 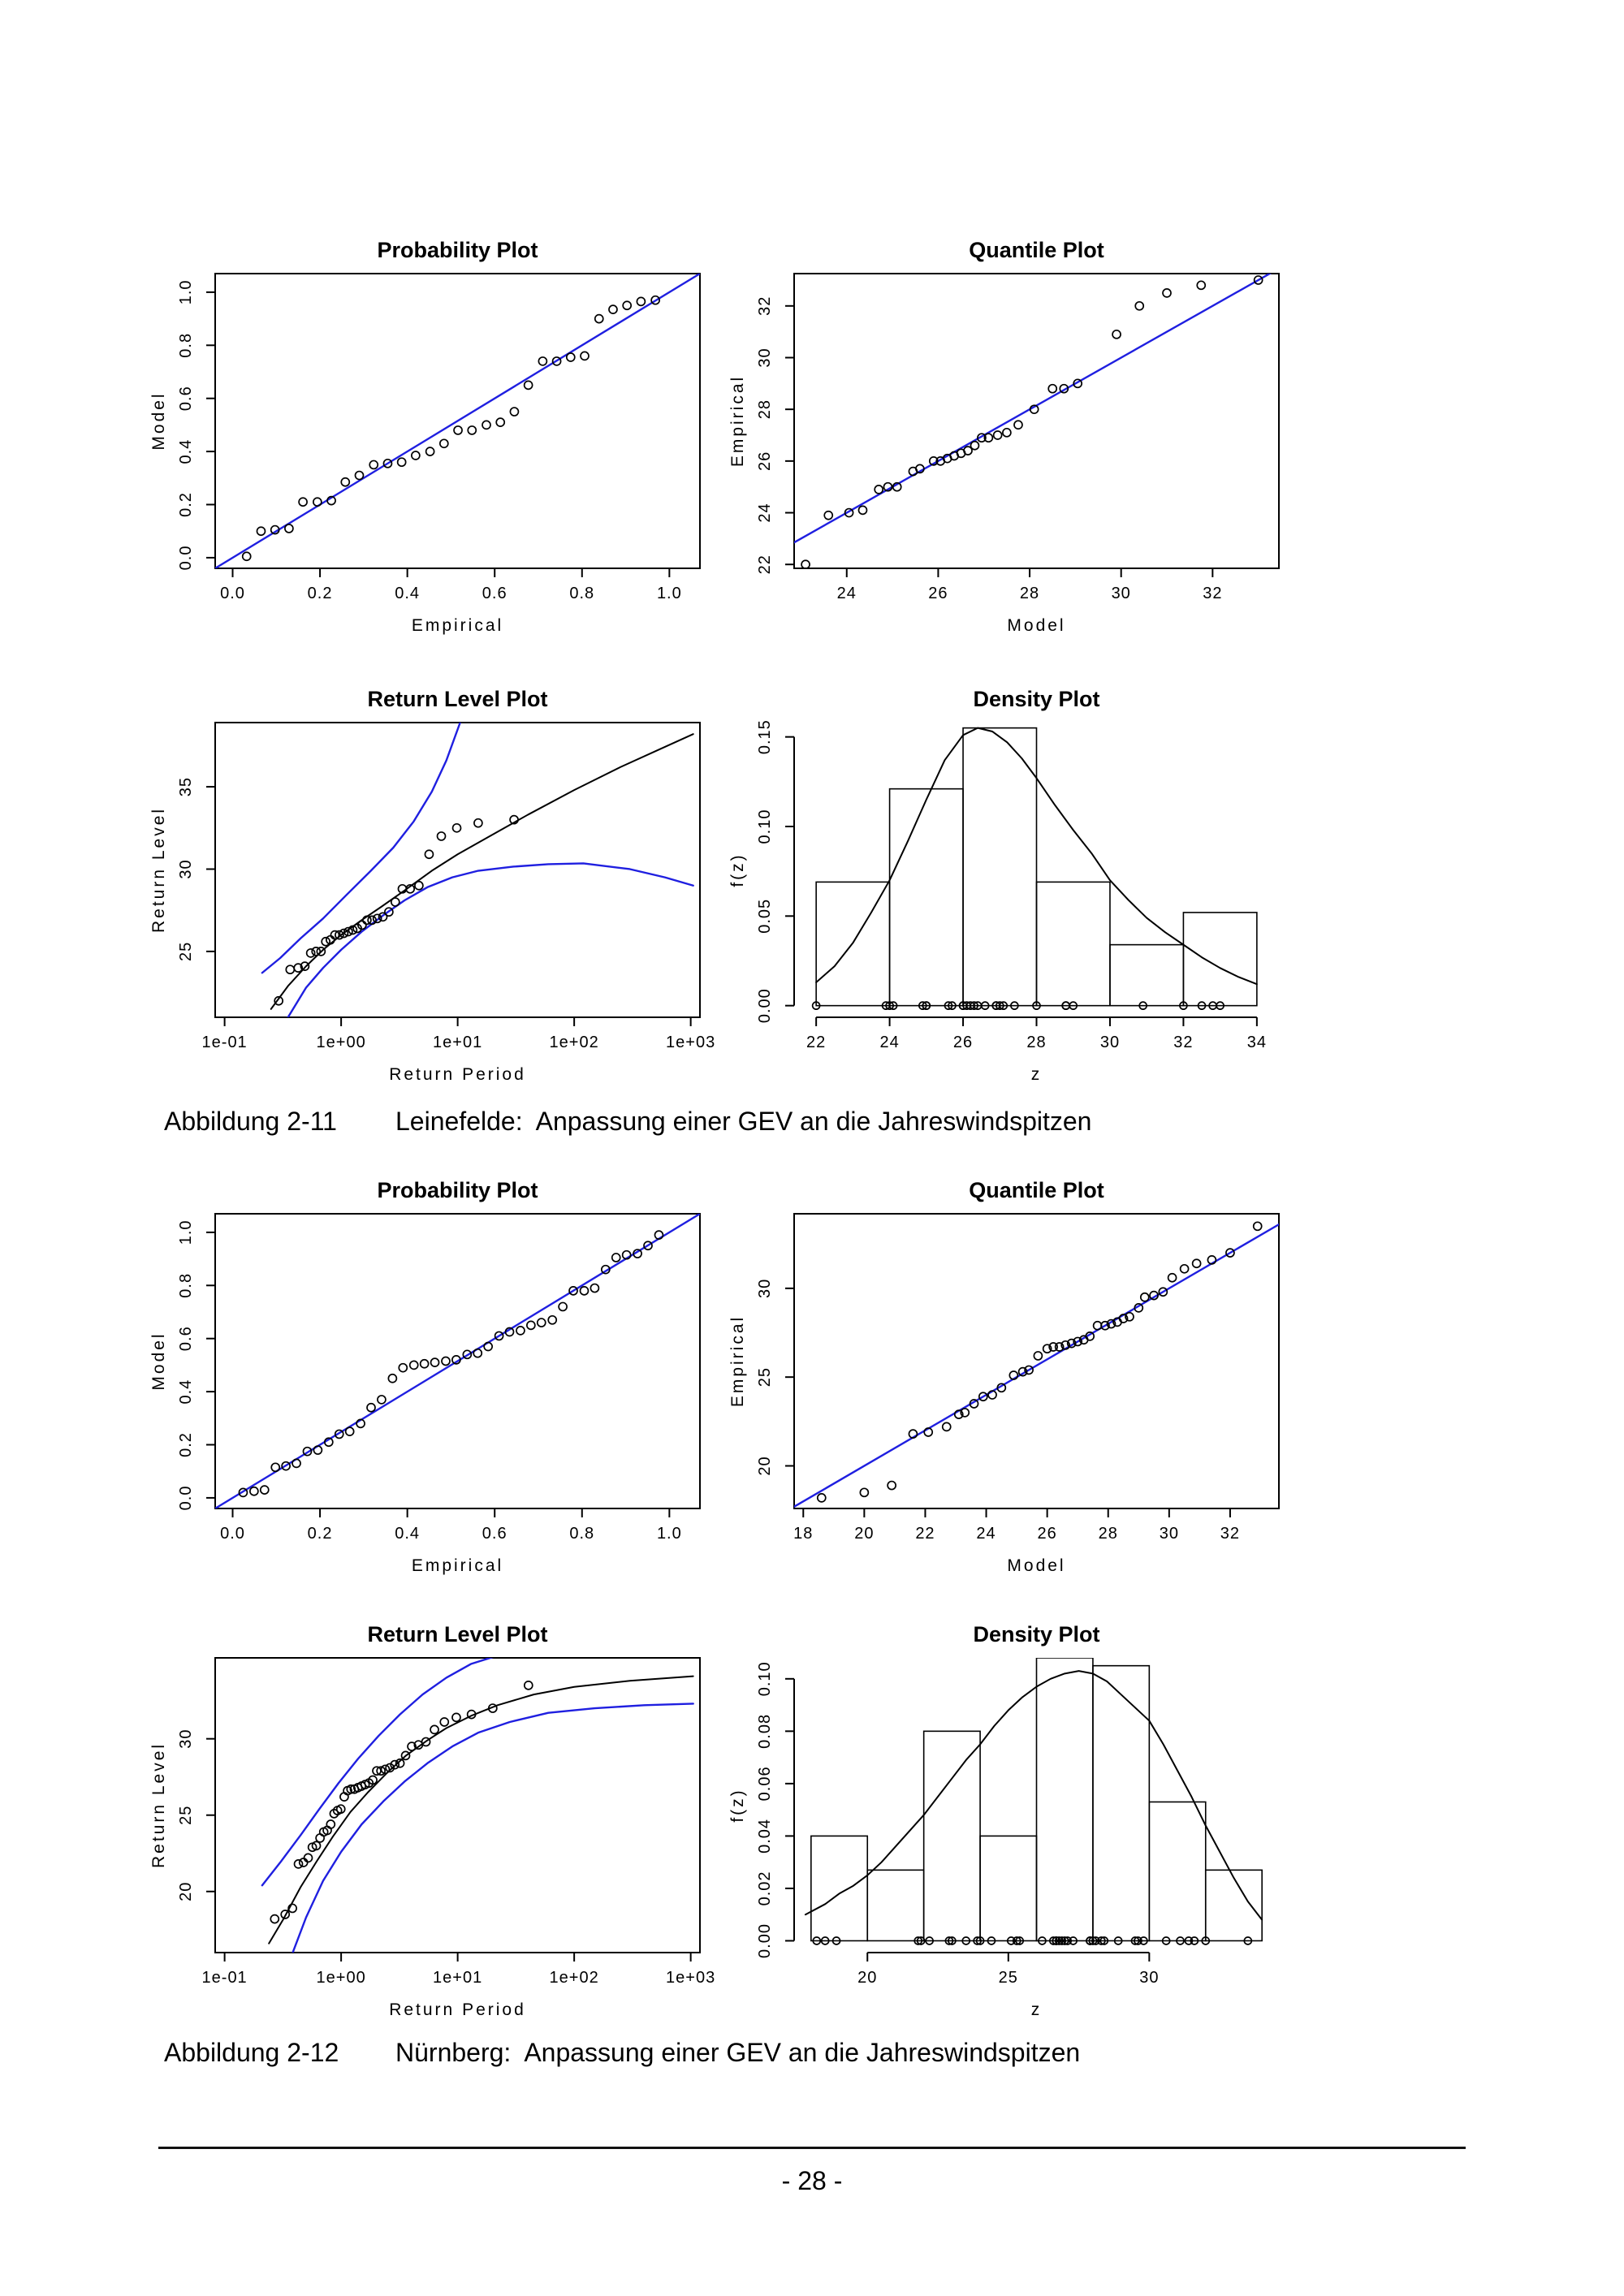 What do you see at coordinates (765, 1836) in the screenshot?
I see `y-tick-label: 0.04` at bounding box center [765, 1836].